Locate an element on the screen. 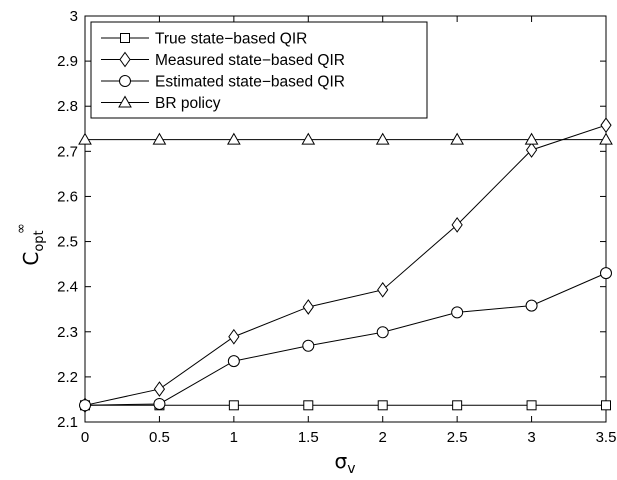 Image resolution: width=617 pixels, height=480 pixels. y-axis-title-sub: opt is located at coordinates (39, 240).